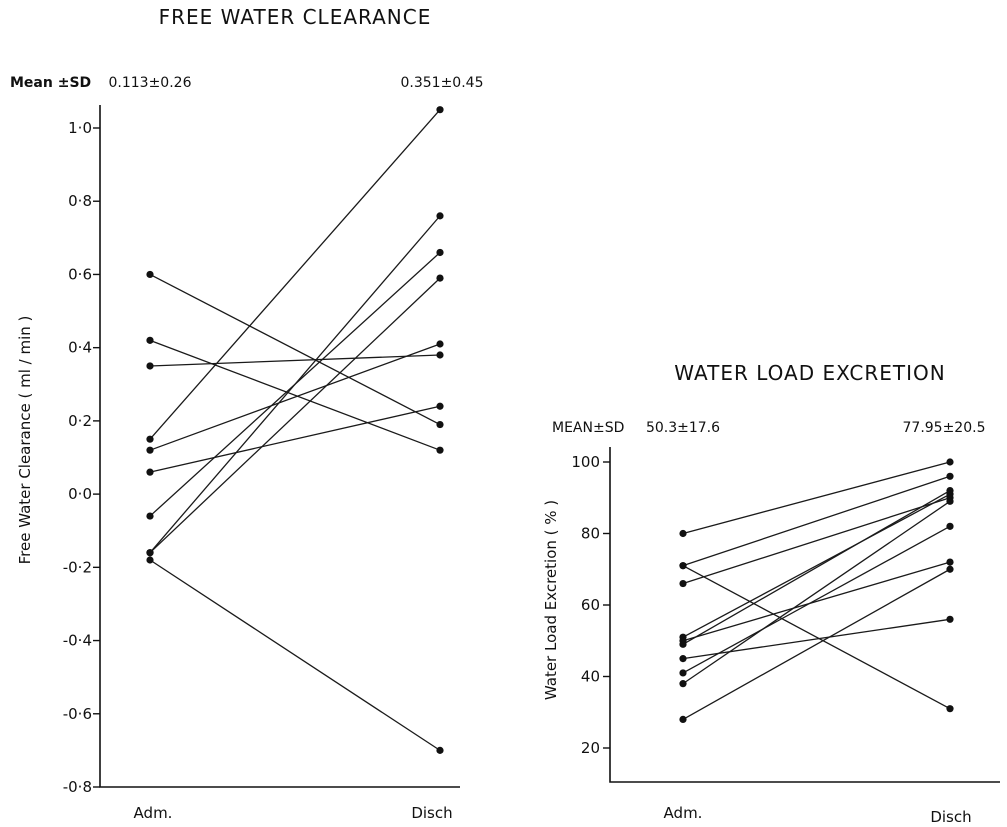 This screenshot has width=1007, height=827. What do you see at coordinates (431, 813) in the screenshot?
I see `chart1-x-tick-disch: Disch` at bounding box center [431, 813].